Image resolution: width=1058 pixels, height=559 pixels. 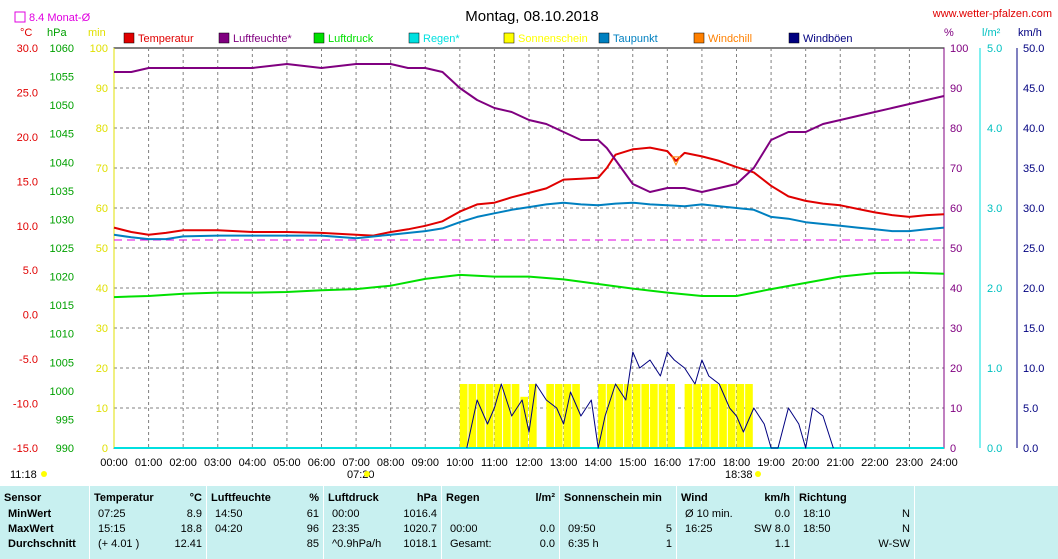 I want to click on temp-tick: -10.0, so click(x=25, y=405).